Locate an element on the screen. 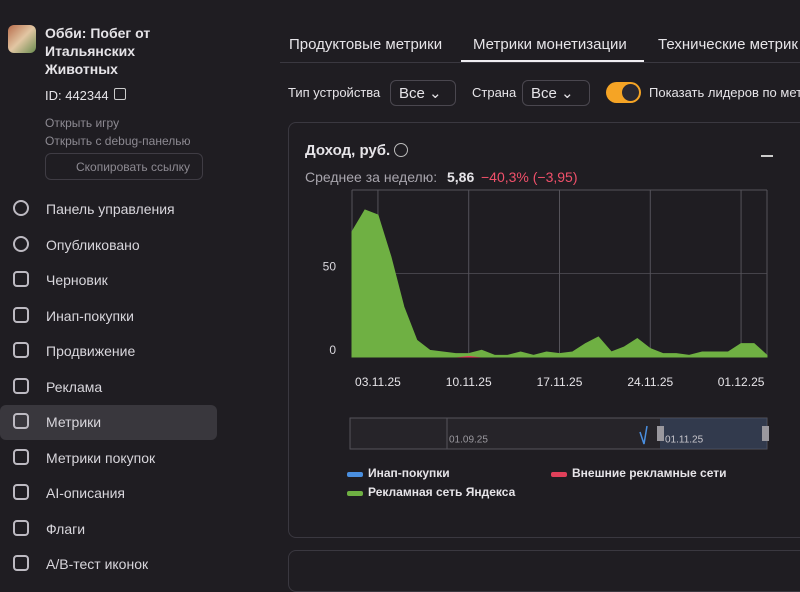  device-label: Тип устройства is located at coordinates (334, 92).